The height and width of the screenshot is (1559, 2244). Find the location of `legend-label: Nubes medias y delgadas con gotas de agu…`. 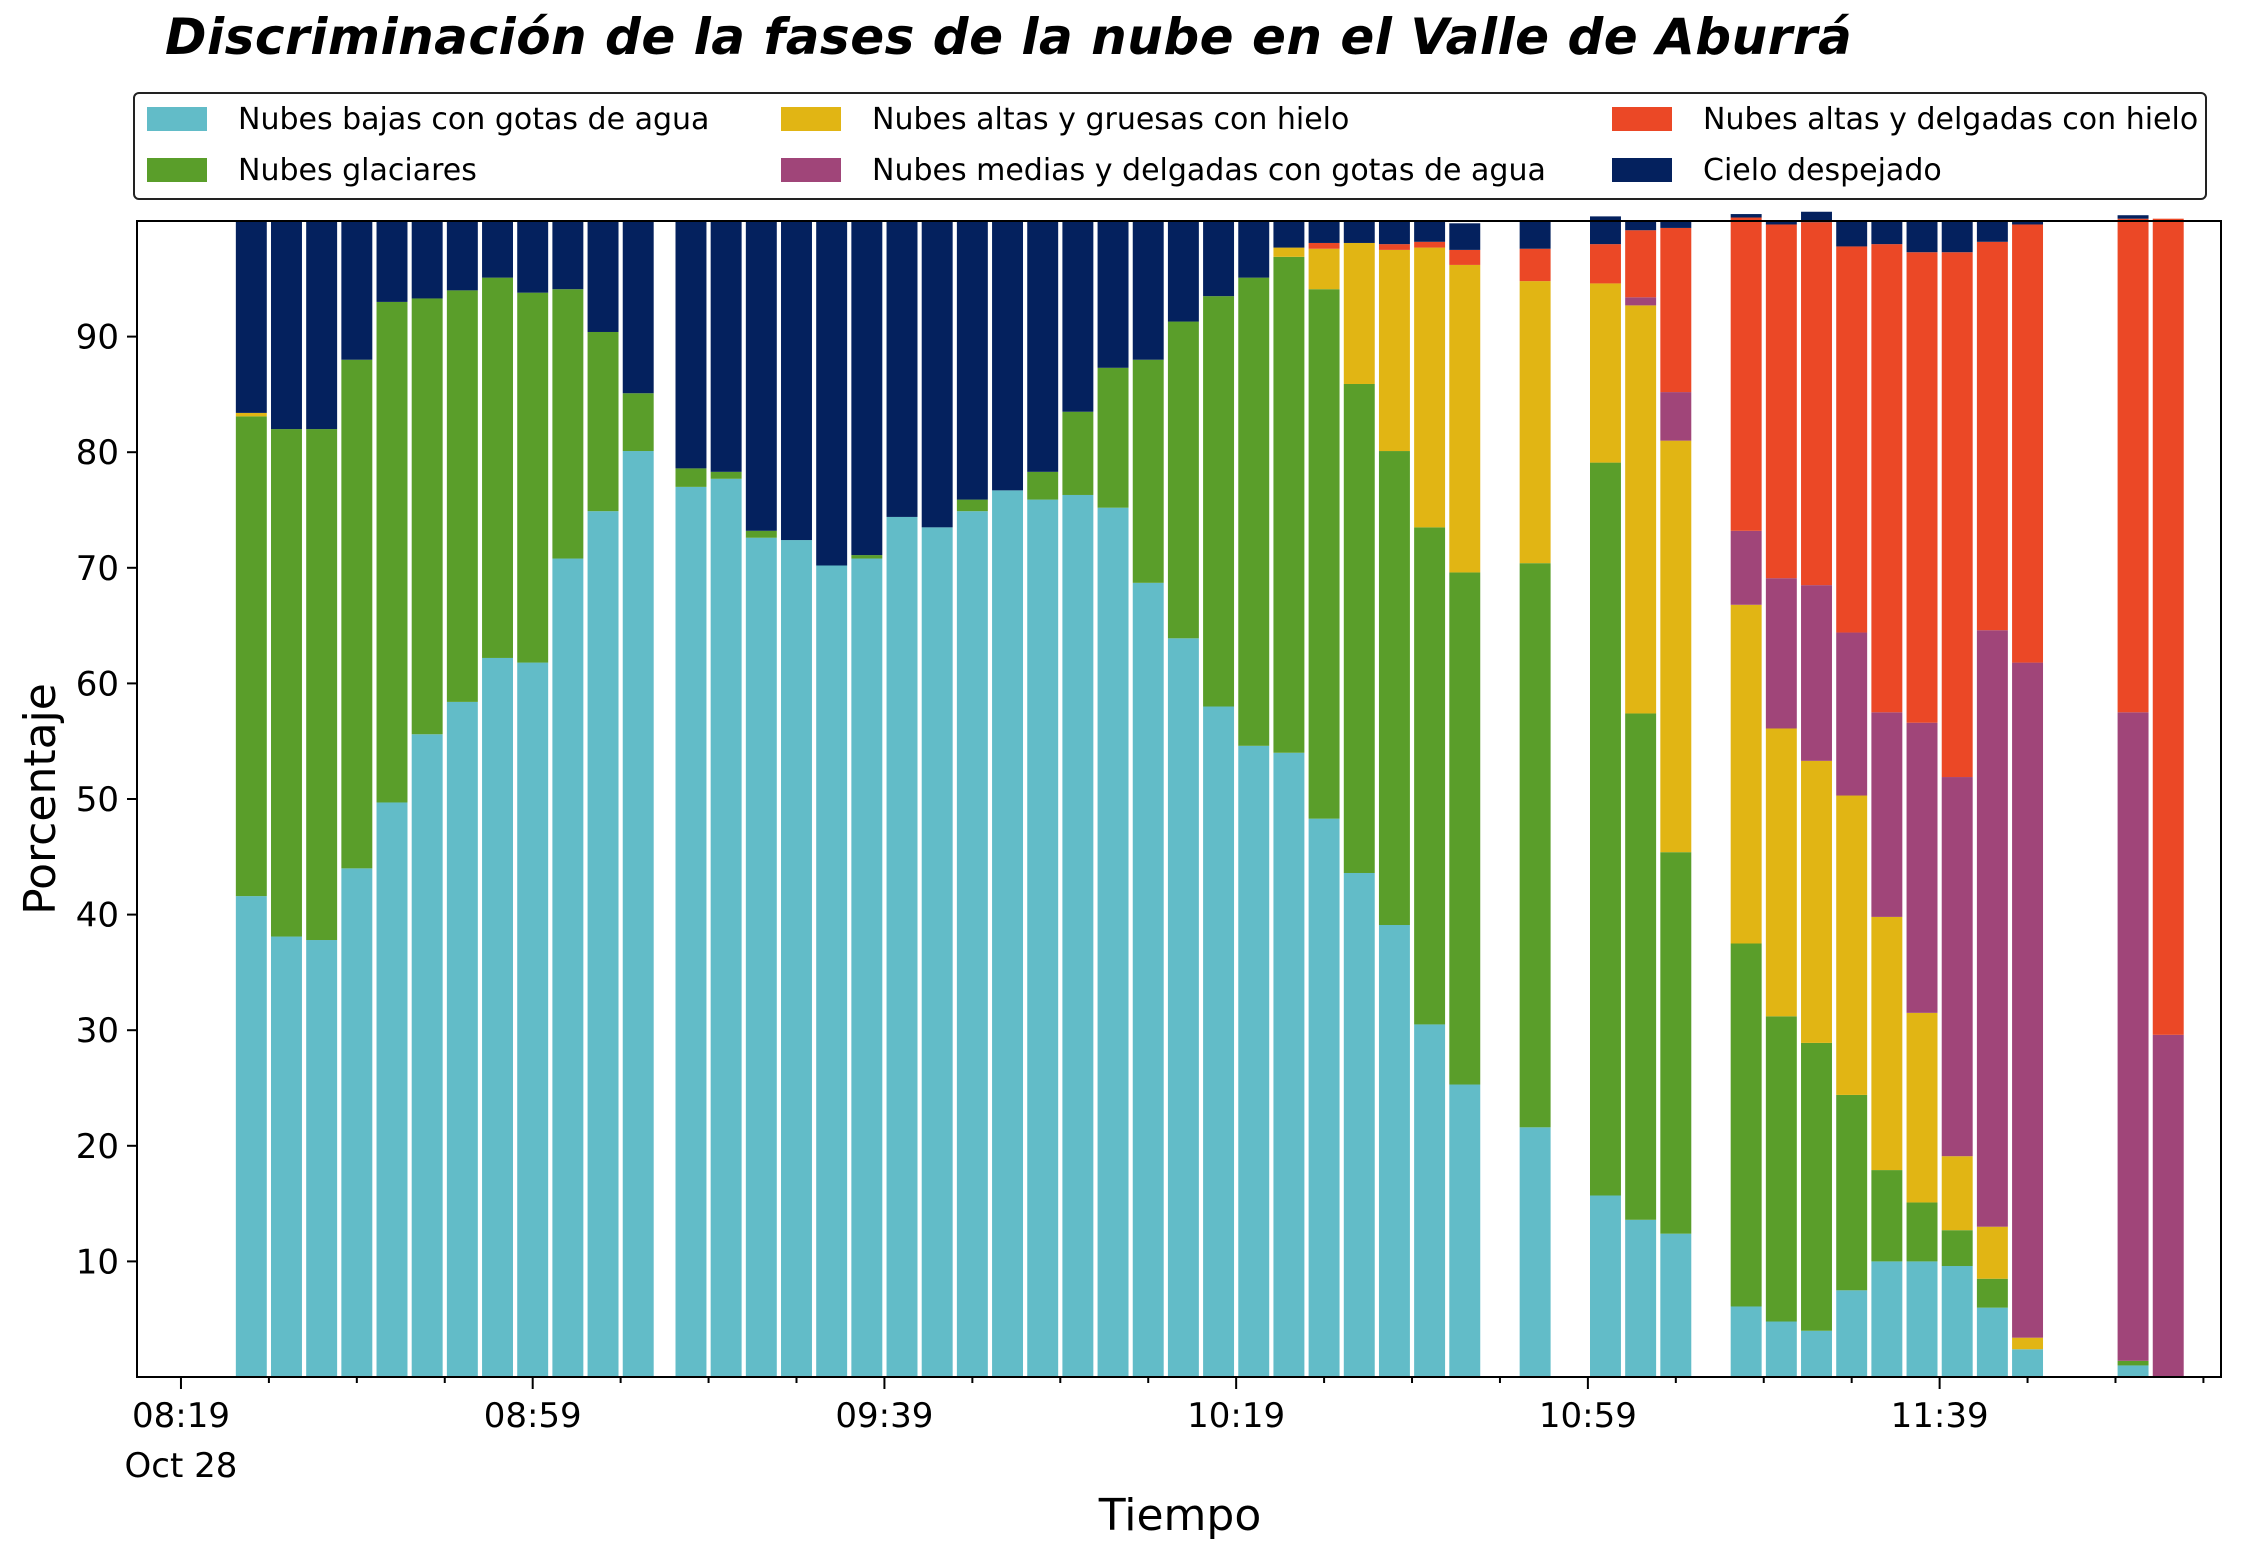

legend-label: Nubes medias y delgadas con gotas de agu… is located at coordinates (1209, 170).